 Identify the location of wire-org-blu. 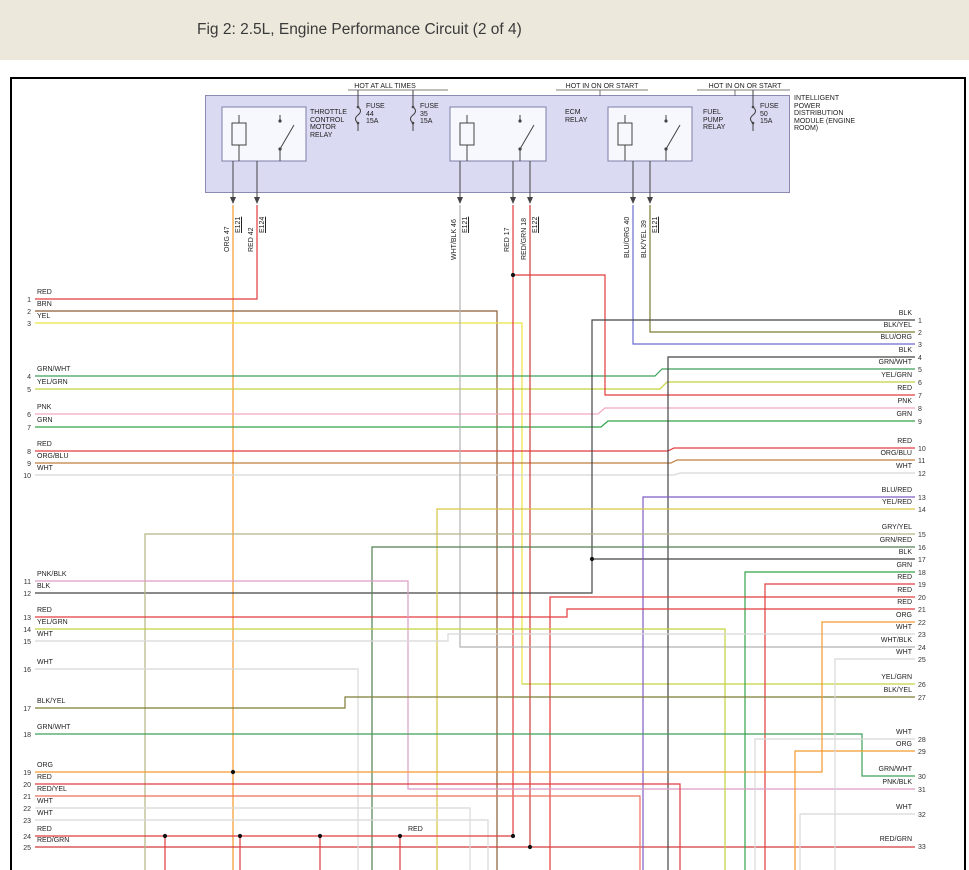
(475, 461).